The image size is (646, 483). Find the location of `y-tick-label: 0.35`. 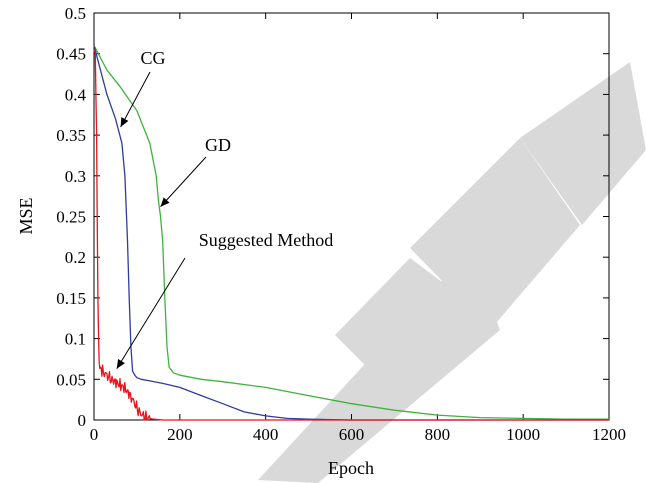

y-tick-label: 0.35 is located at coordinates (71, 135).